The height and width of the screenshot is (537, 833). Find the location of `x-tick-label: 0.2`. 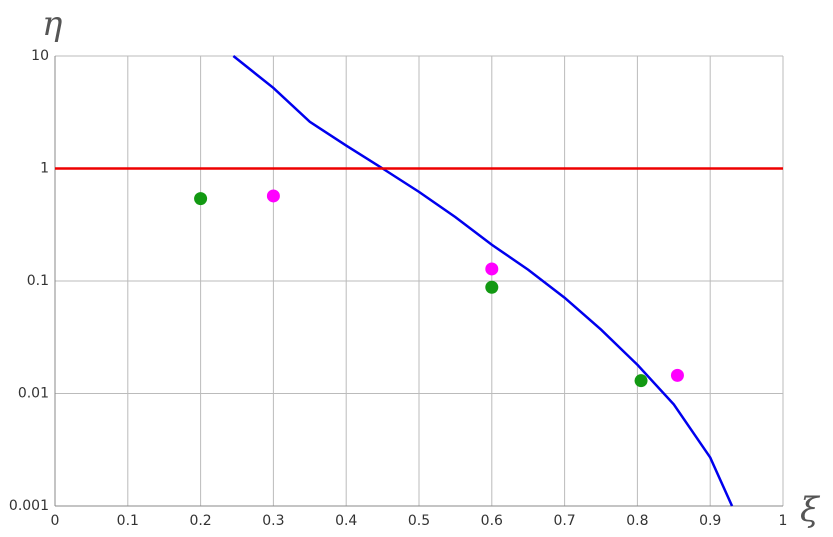

x-tick-label: 0.2 is located at coordinates (200, 521).